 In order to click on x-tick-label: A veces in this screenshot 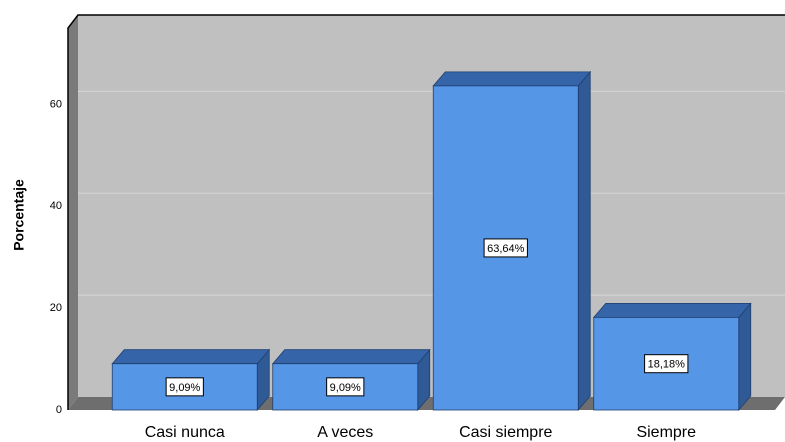, I will do `click(345, 432)`.